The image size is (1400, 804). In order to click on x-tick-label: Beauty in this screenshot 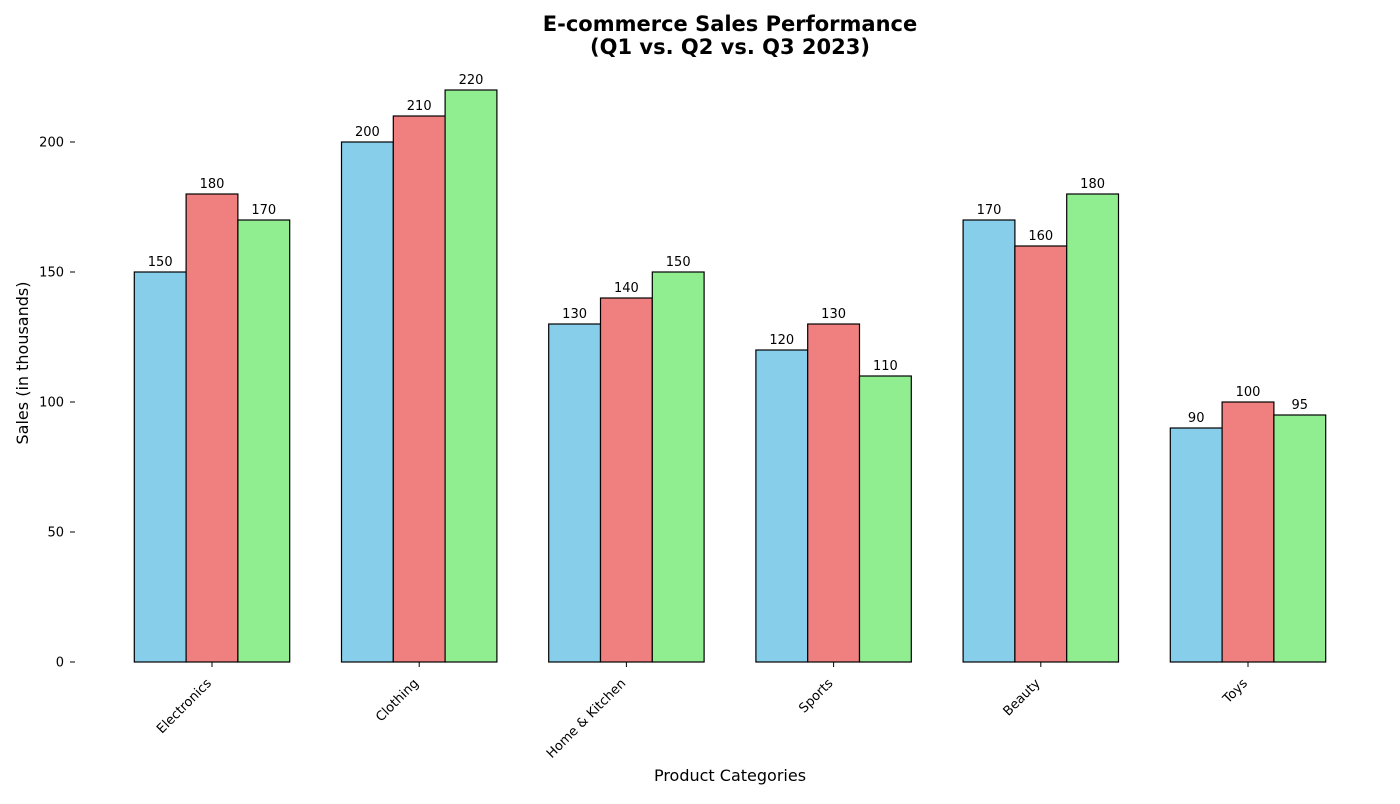, I will do `click(1022, 697)`.